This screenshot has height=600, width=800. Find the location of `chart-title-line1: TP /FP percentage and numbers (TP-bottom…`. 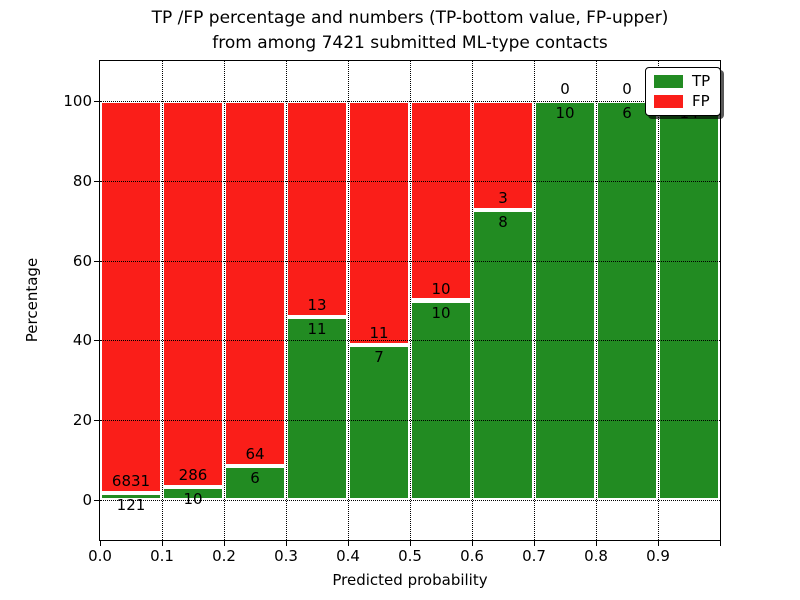

chart-title-line1: TP /FP percentage and numbers (TP-bottom… is located at coordinates (410, 18).